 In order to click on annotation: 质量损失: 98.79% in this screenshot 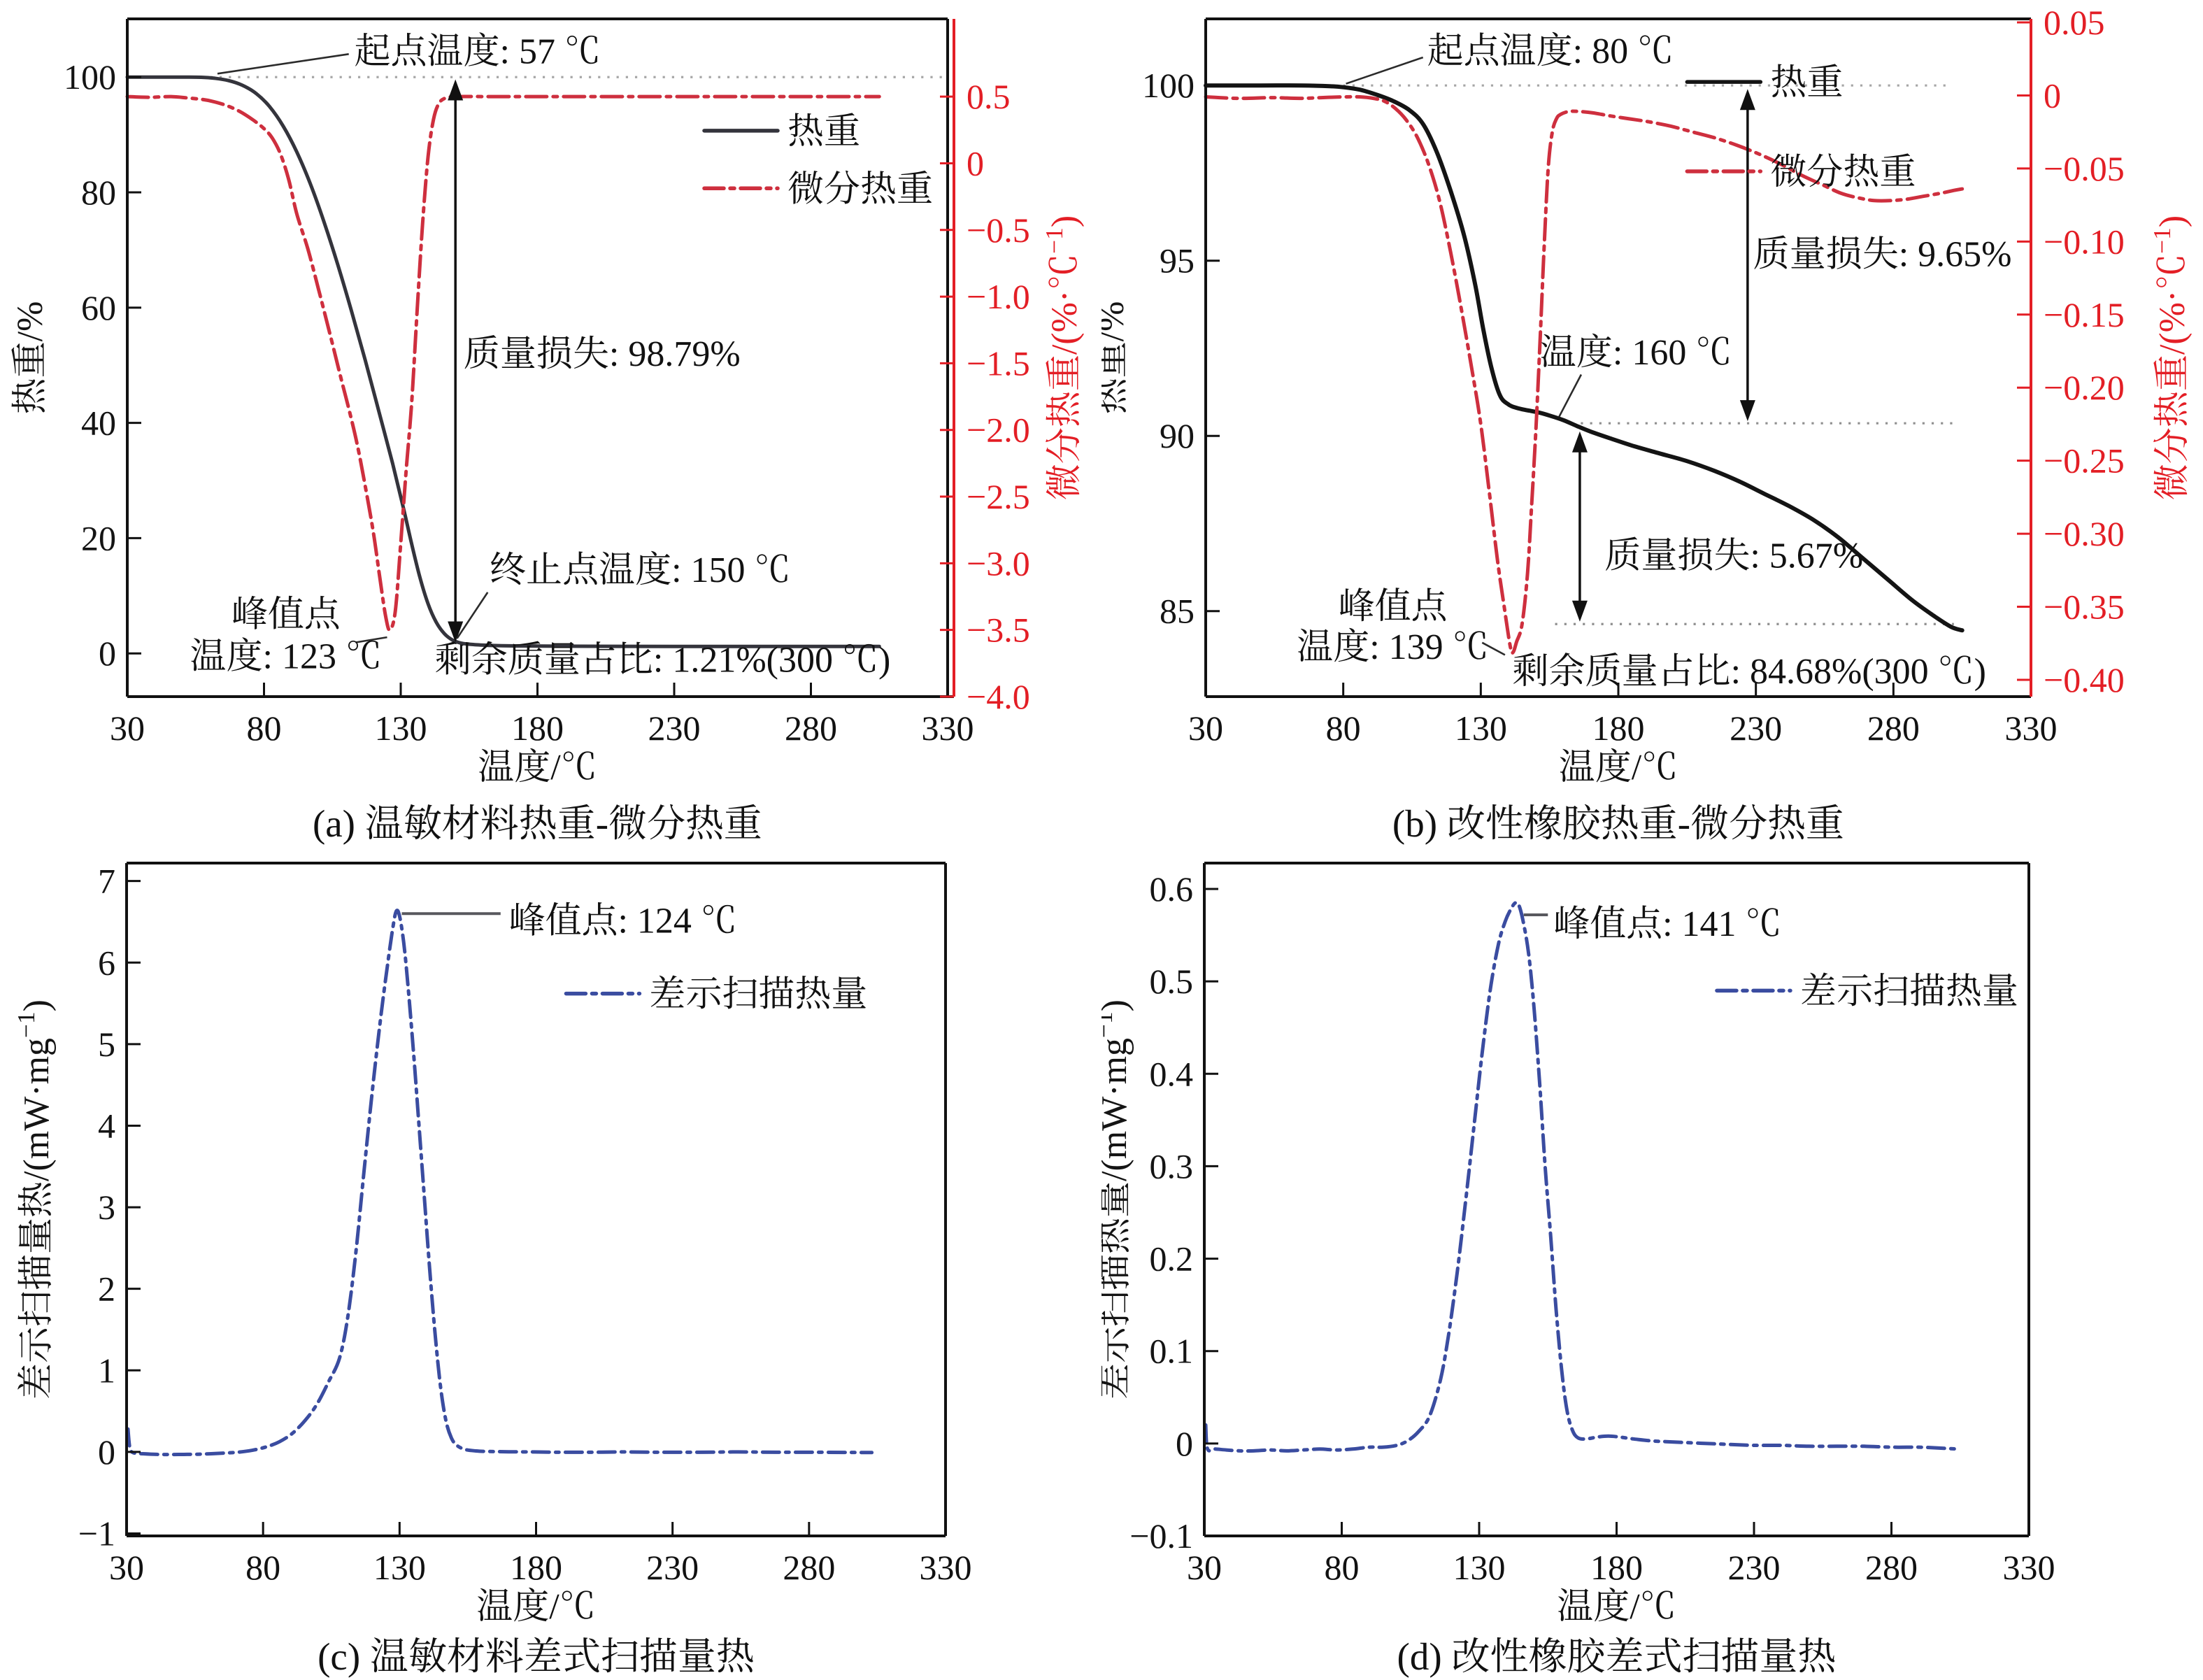, I will do `click(603, 354)`.